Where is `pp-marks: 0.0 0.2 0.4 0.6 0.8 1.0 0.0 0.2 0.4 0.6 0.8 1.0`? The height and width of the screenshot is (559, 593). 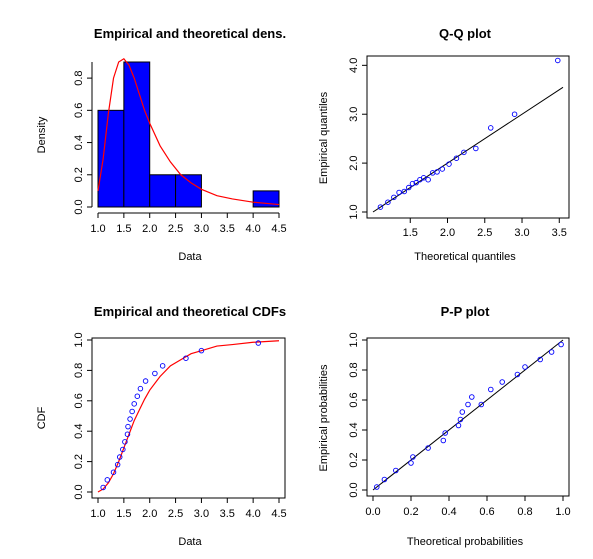
pp-marks: 0.0 0.2 0.4 0.6 0.8 1.0 0.0 0.2 0.4 0.6 0.8 1.0 is located at coordinates (459, 425).